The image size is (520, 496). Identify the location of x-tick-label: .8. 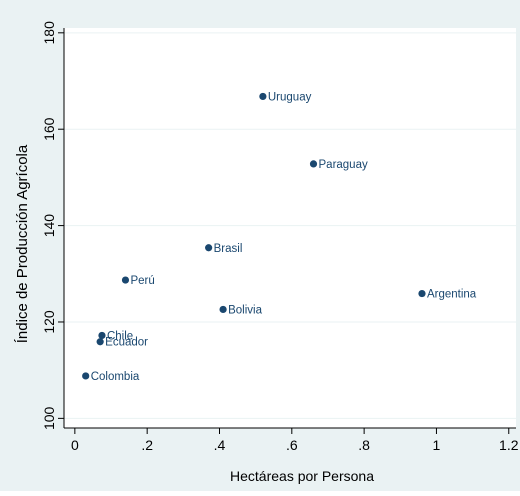
(364, 445).